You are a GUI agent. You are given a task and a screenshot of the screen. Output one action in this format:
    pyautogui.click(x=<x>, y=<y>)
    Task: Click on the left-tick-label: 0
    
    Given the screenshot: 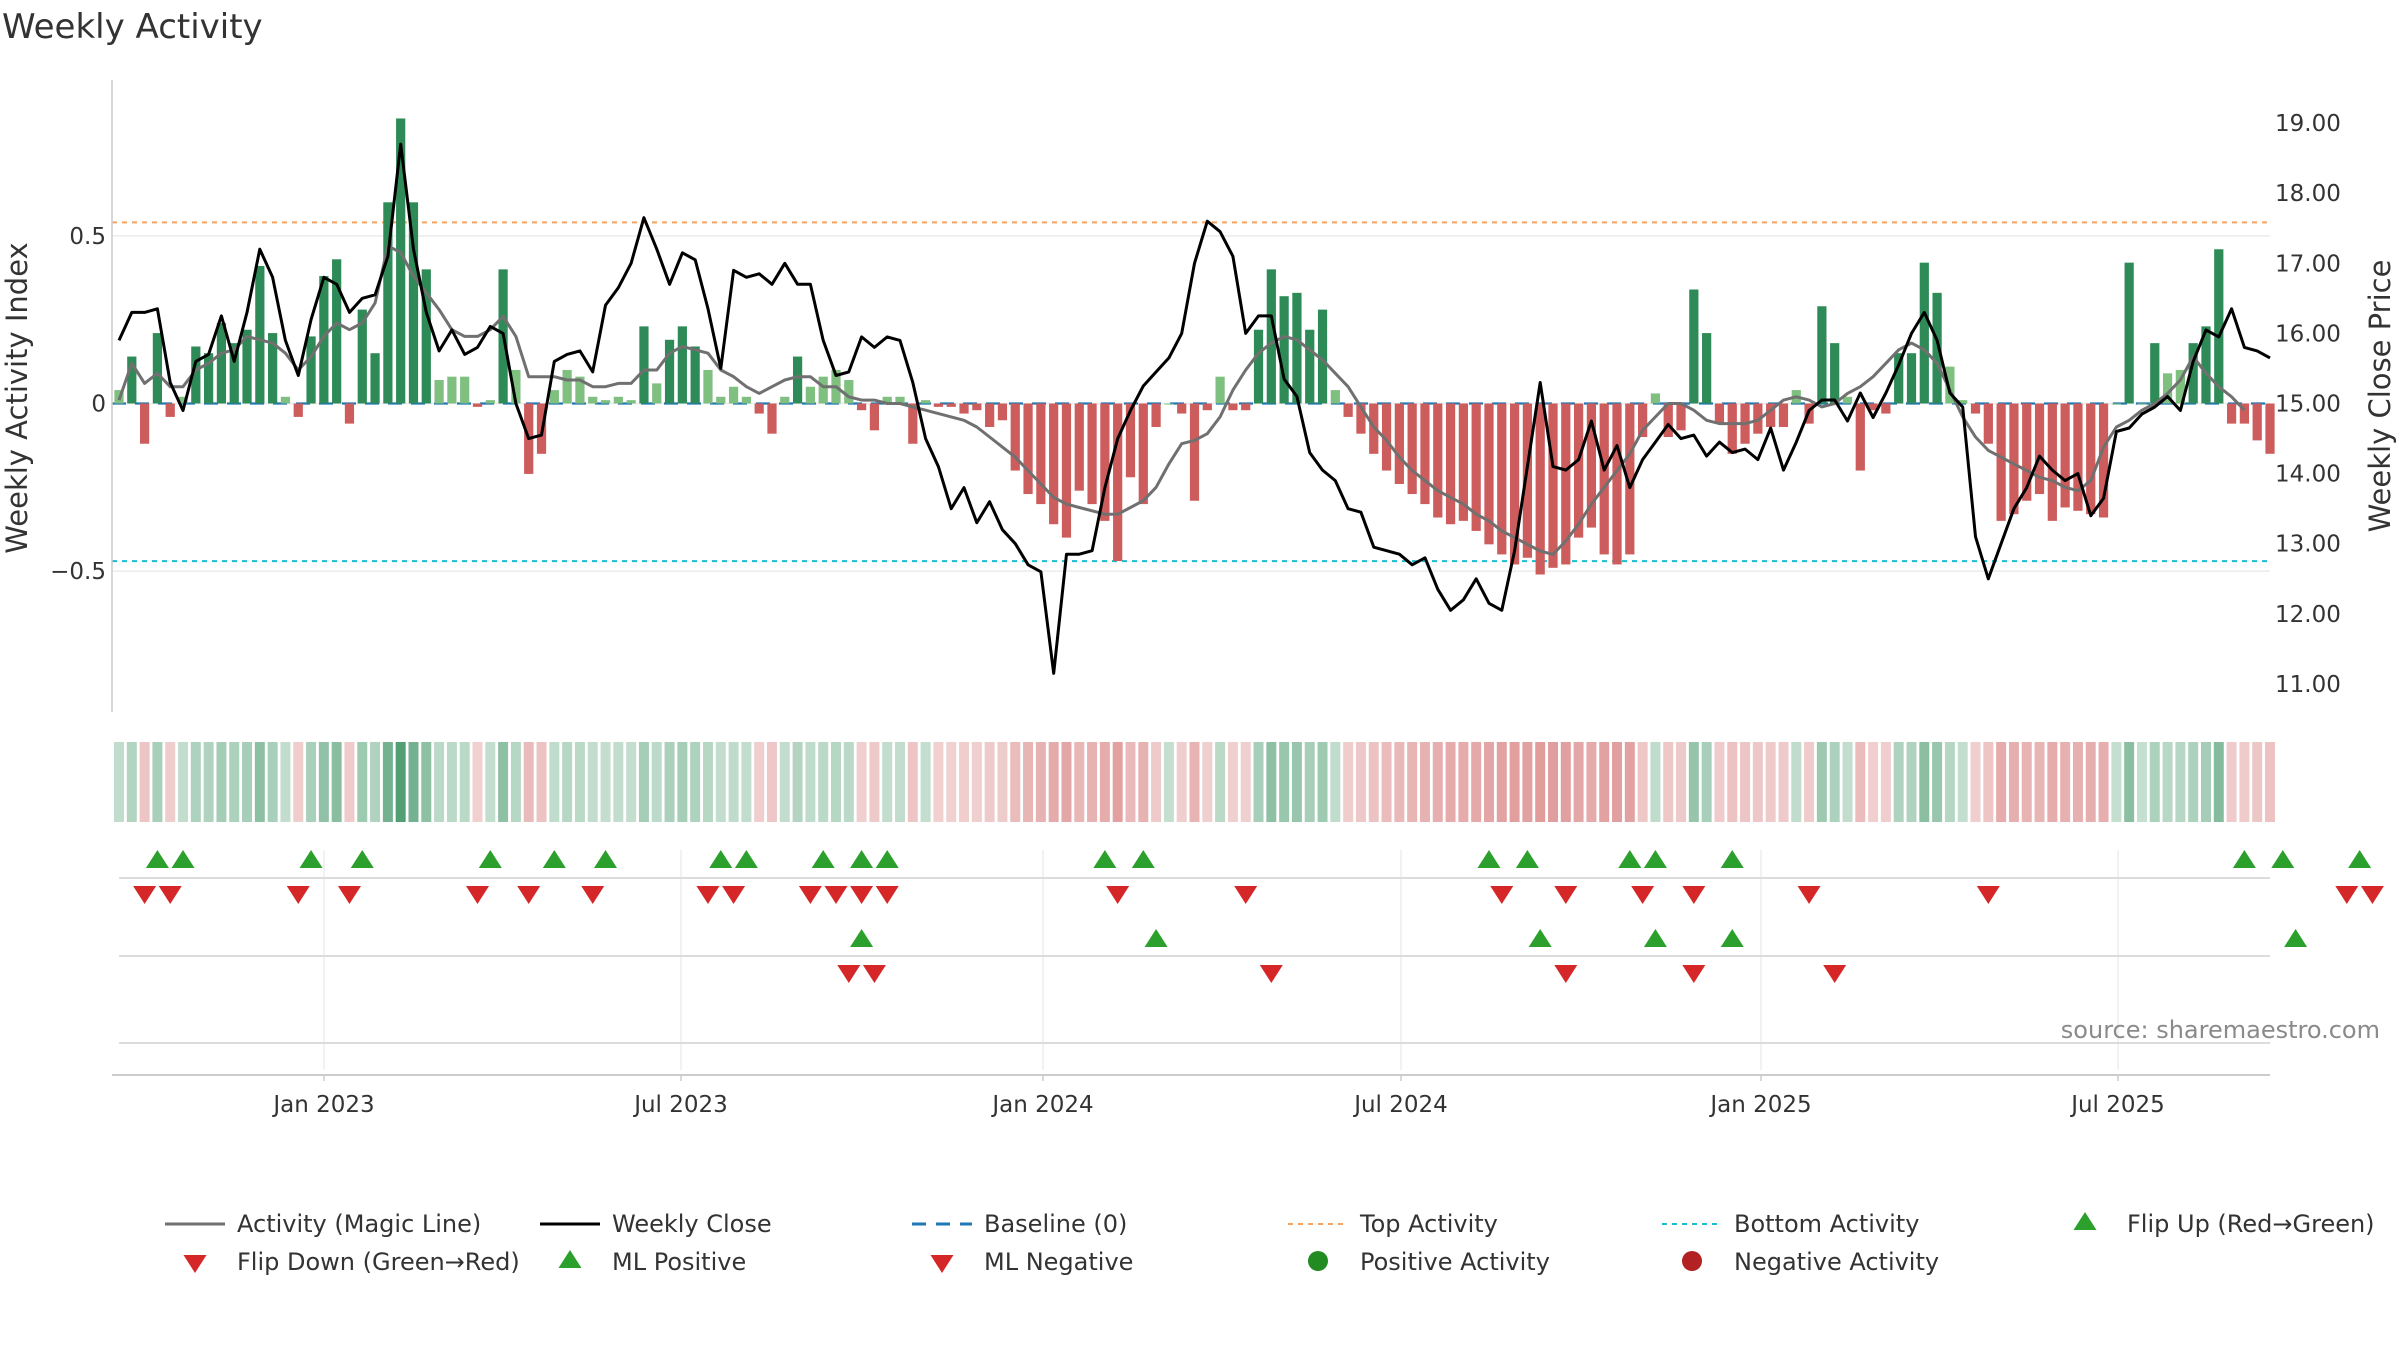 What is the action you would take?
    pyautogui.click(x=98, y=405)
    